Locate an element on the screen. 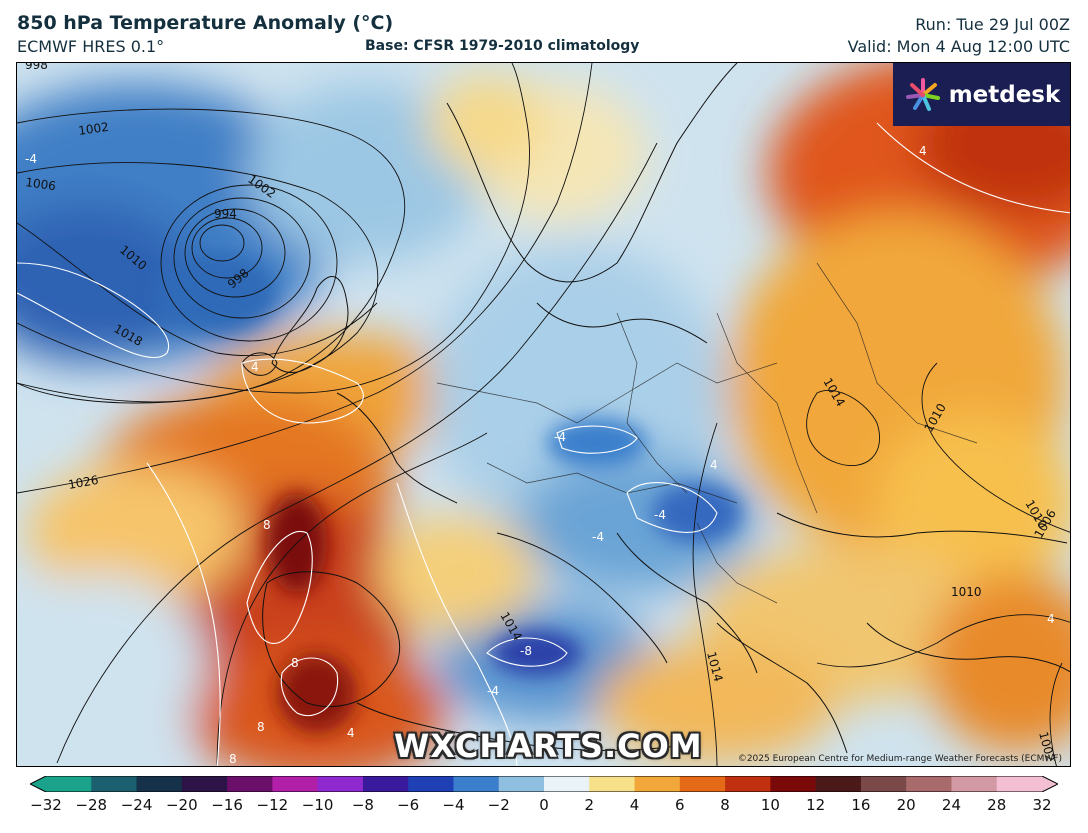 Image resolution: width=1088 pixels, height=833 pixels. colorbar is located at coordinates (544, 784).